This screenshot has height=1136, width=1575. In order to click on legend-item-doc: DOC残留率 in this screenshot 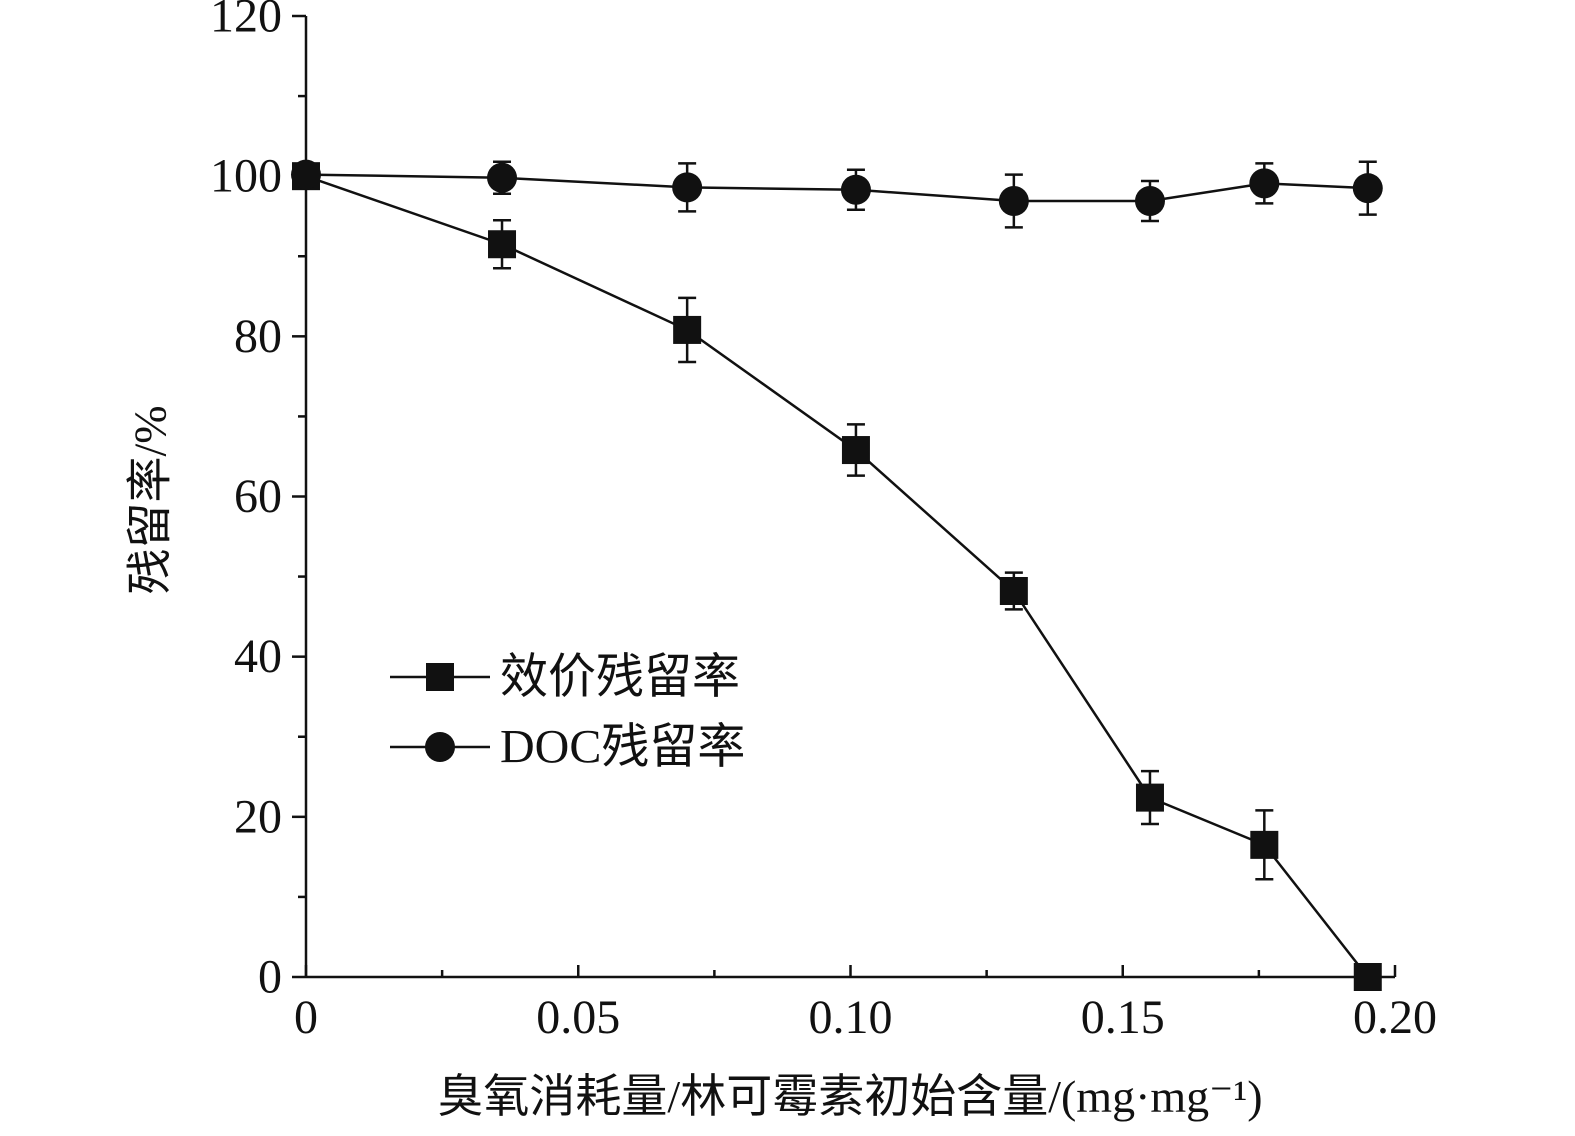, I will do `click(567, 747)`.